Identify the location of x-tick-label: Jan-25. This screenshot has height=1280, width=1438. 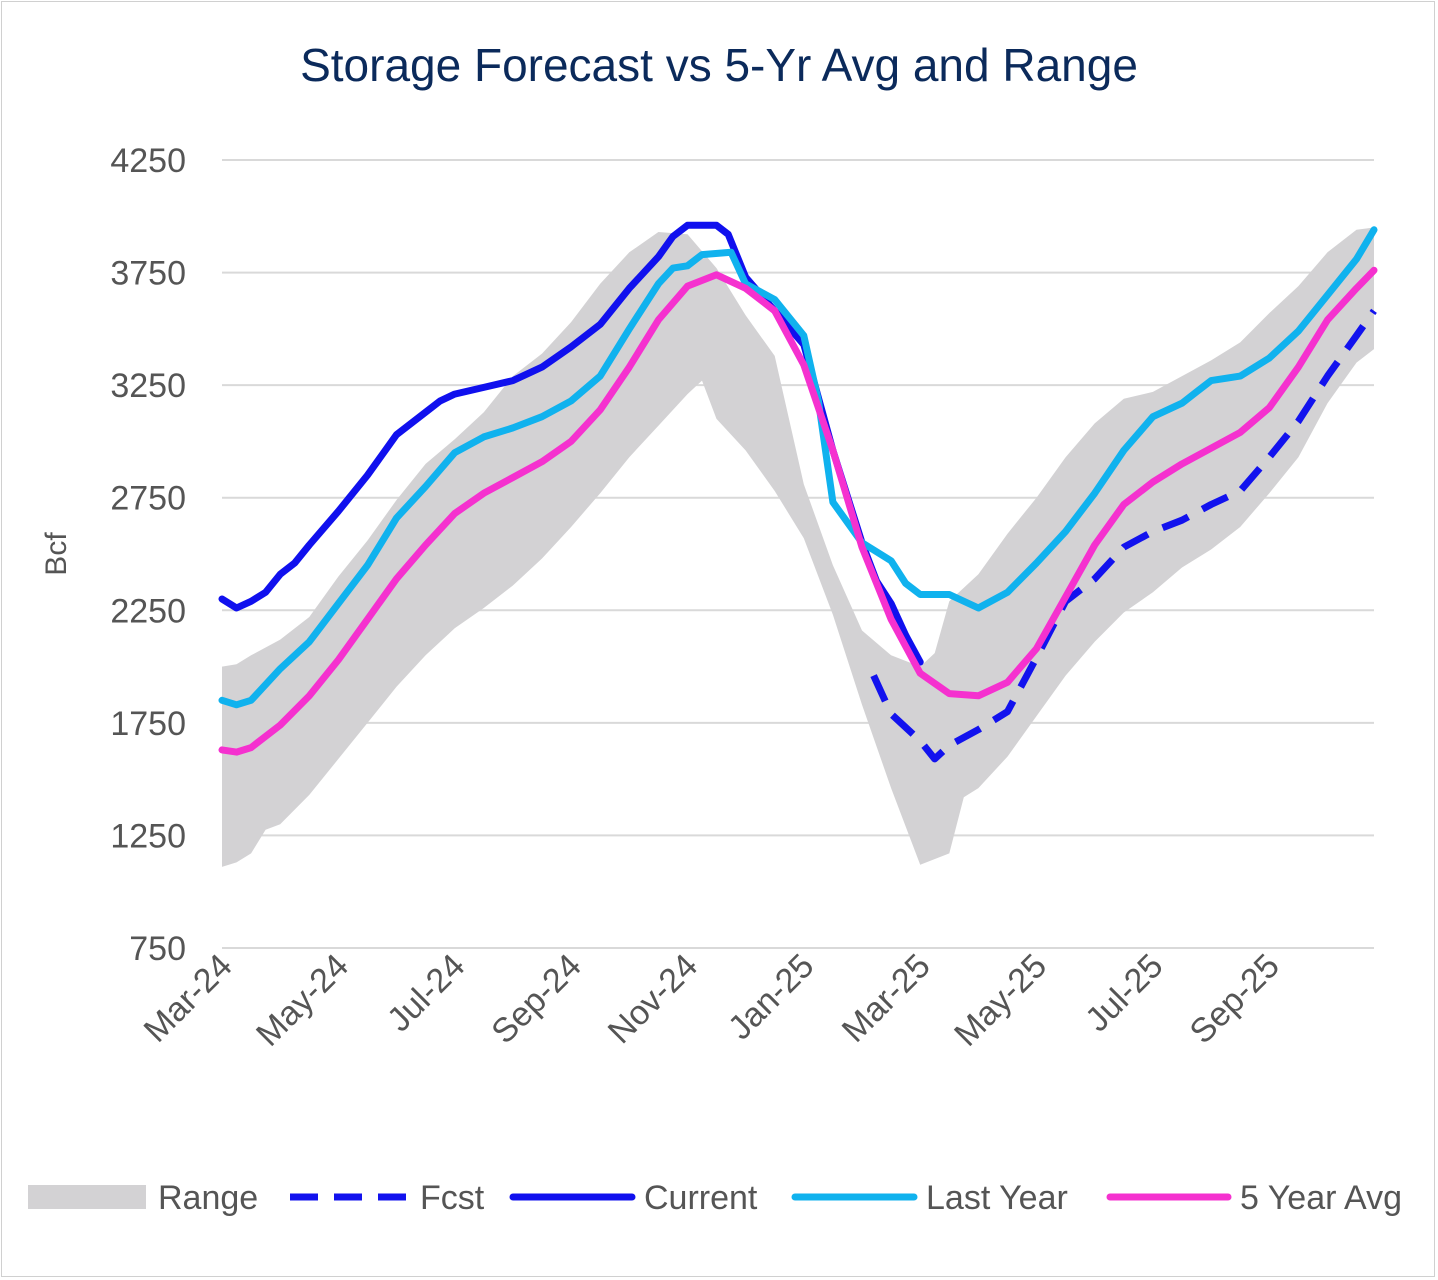
(771, 997).